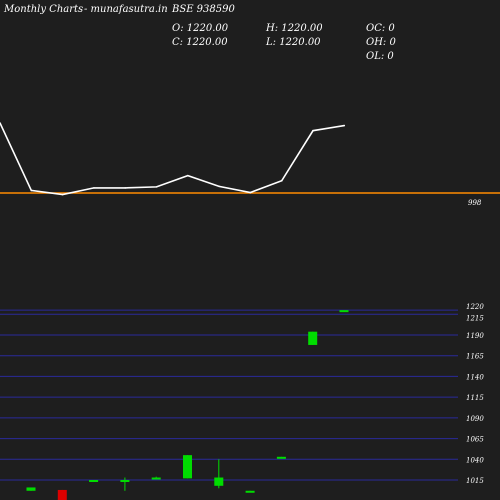 This screenshot has height=500, width=500. Describe the element at coordinates (475, 307) in the screenshot. I see `y-tick-1220: 1220` at that location.